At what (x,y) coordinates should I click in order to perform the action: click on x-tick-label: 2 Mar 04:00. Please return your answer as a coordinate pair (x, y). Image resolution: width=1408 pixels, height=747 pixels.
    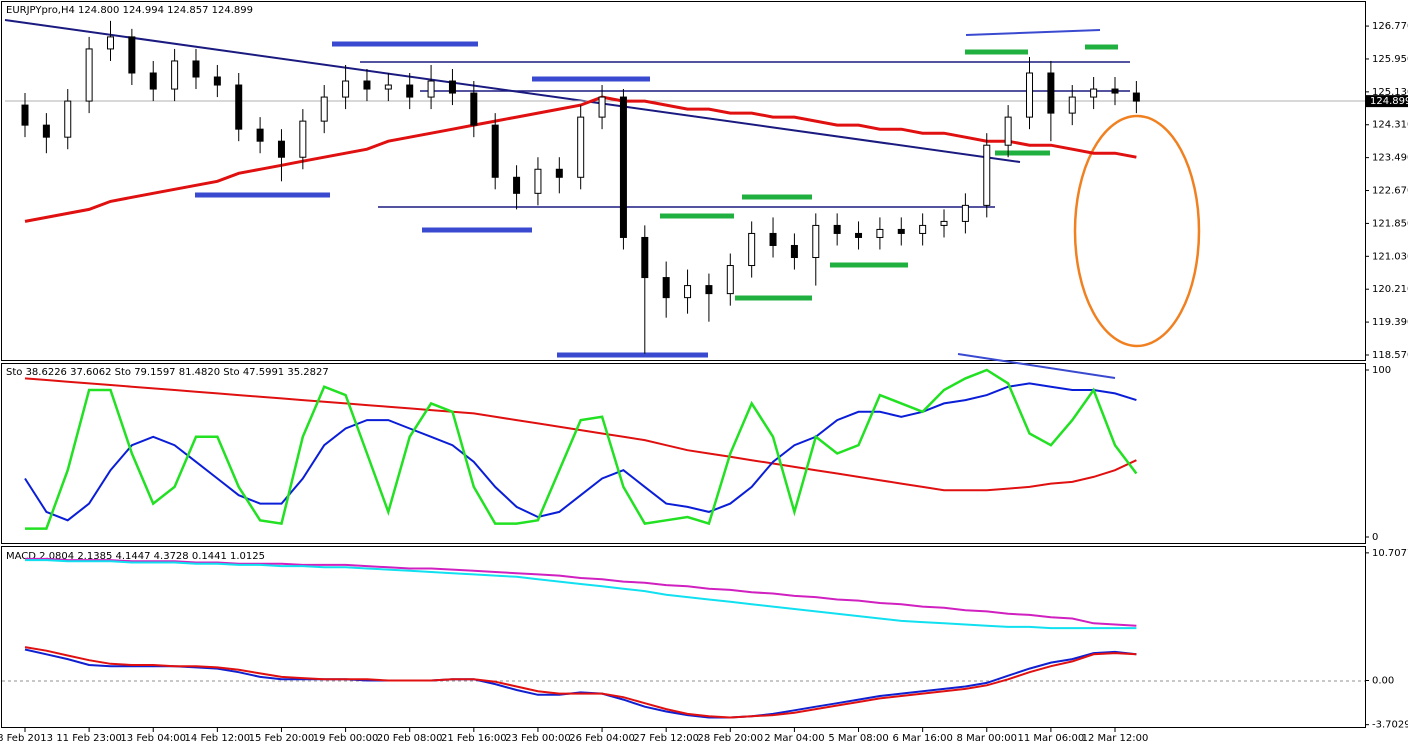
    Looking at the image, I should click on (794, 738).